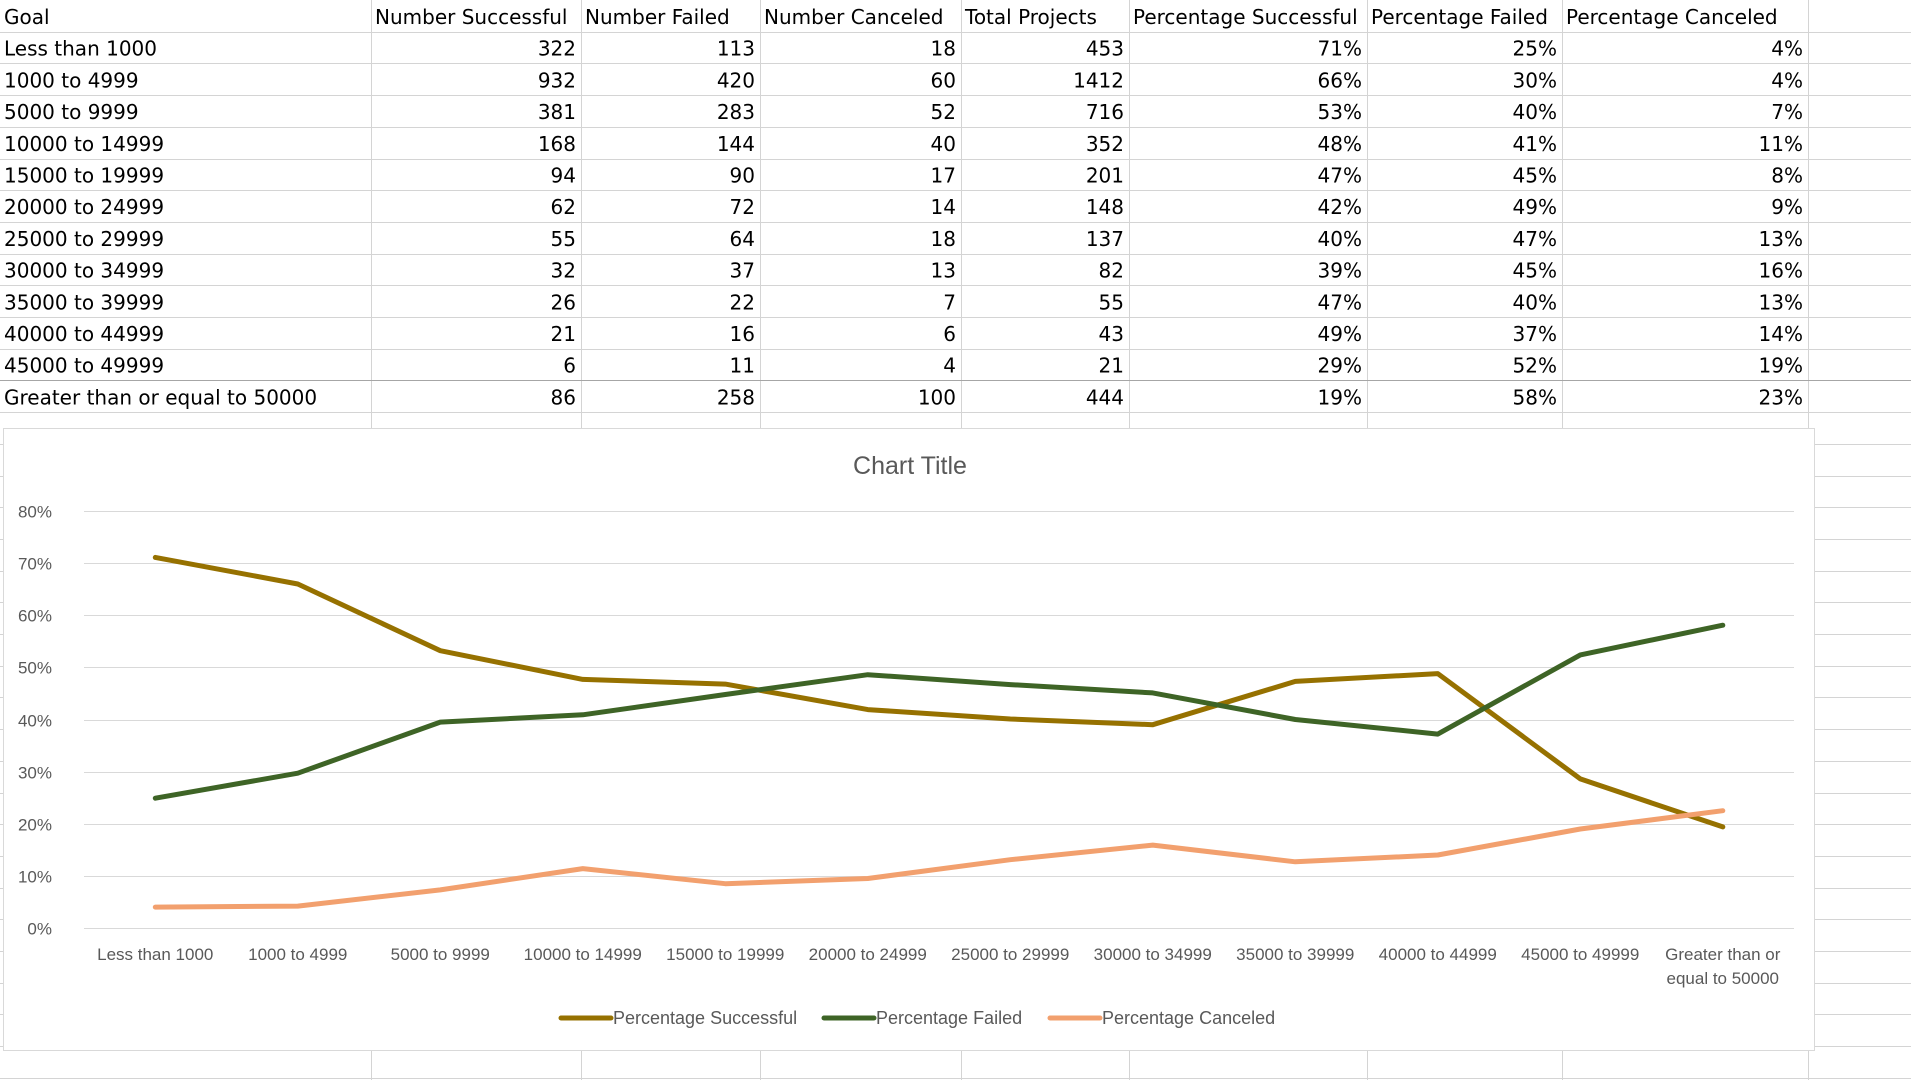 Image resolution: width=1911 pixels, height=1080 pixels. What do you see at coordinates (1111, 334) in the screenshot?
I see `table-cell: 43` at bounding box center [1111, 334].